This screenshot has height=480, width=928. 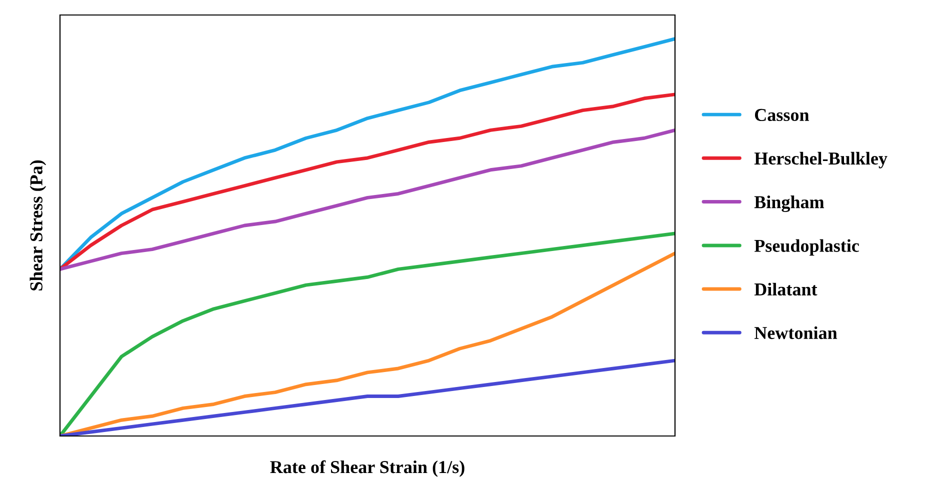 I want to click on legend-label: Dilatant, so click(x=786, y=289).